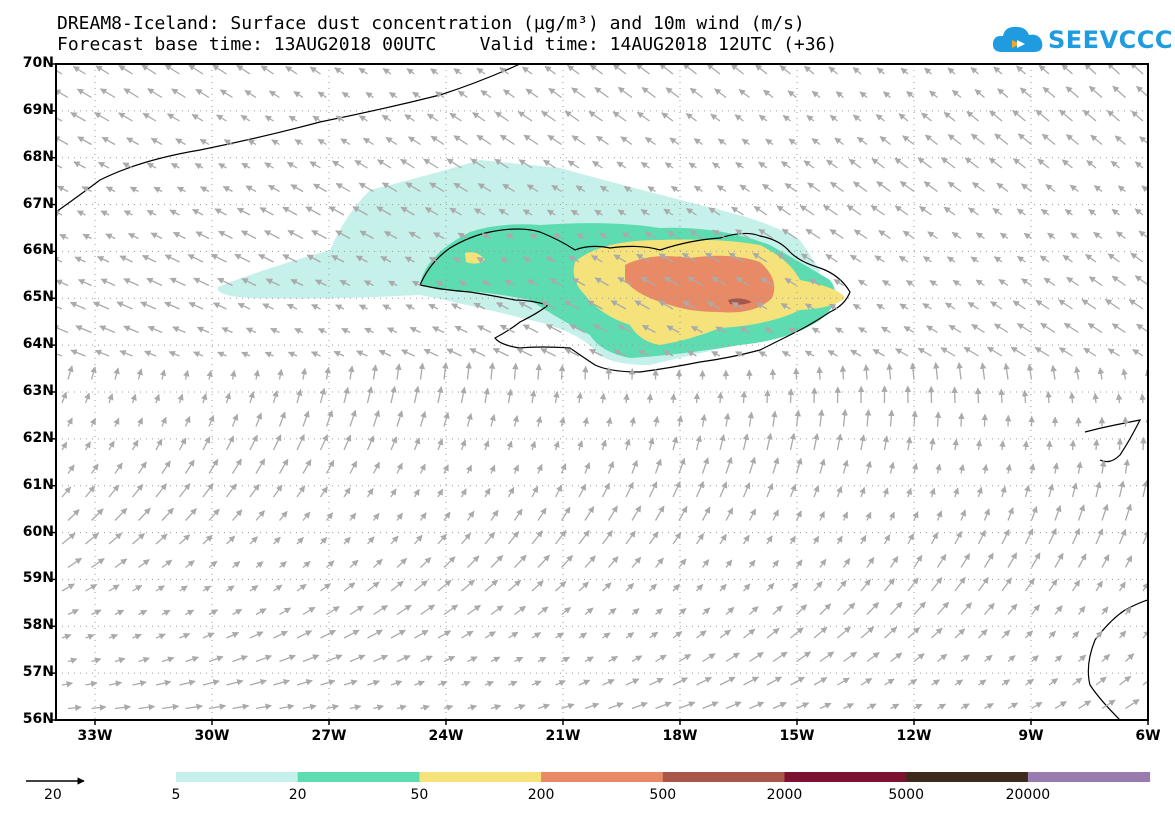  Describe the element at coordinates (1148, 736) in the screenshot. I see `lon-label: 6W` at that location.